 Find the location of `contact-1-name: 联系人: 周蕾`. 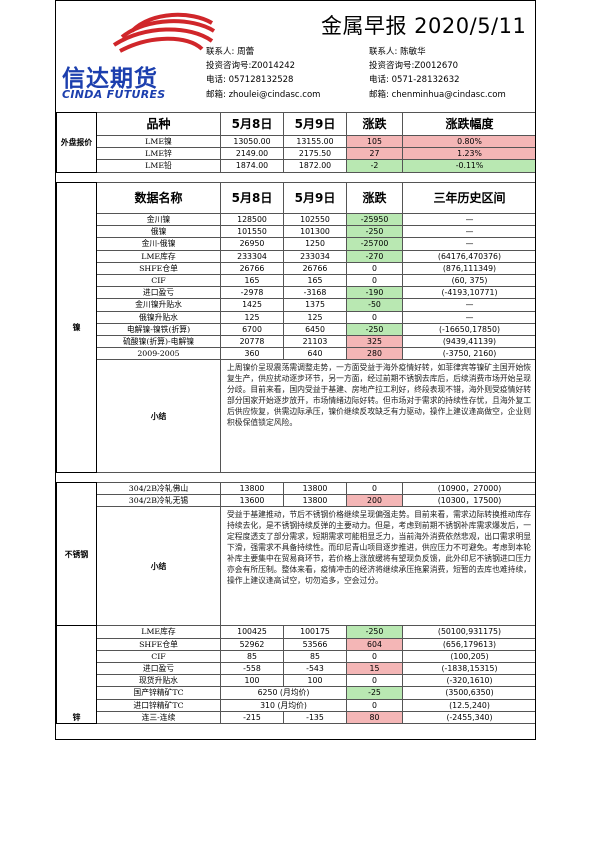

contact-1-name: 联系人: 周蕾 is located at coordinates (230, 52).